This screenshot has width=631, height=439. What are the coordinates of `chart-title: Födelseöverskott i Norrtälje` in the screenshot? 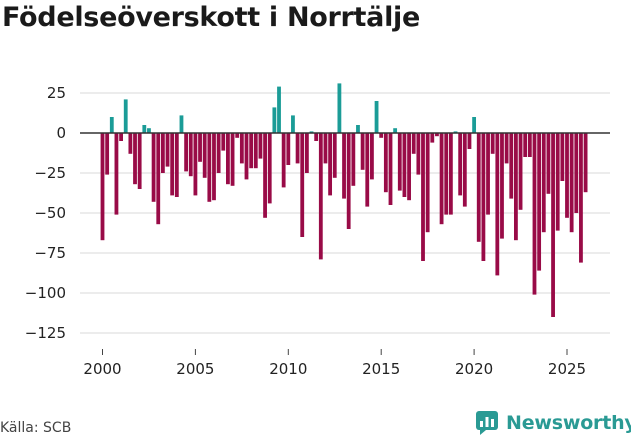 It's located at (211, 17).